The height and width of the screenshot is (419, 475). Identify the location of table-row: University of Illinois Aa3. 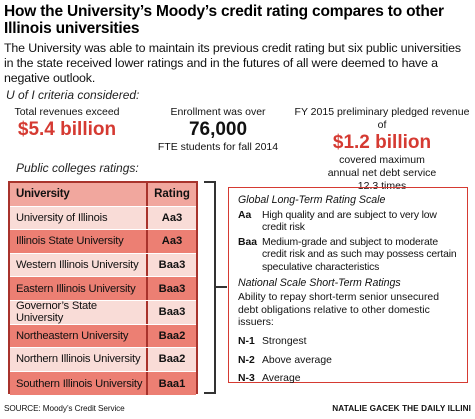
(103, 218).